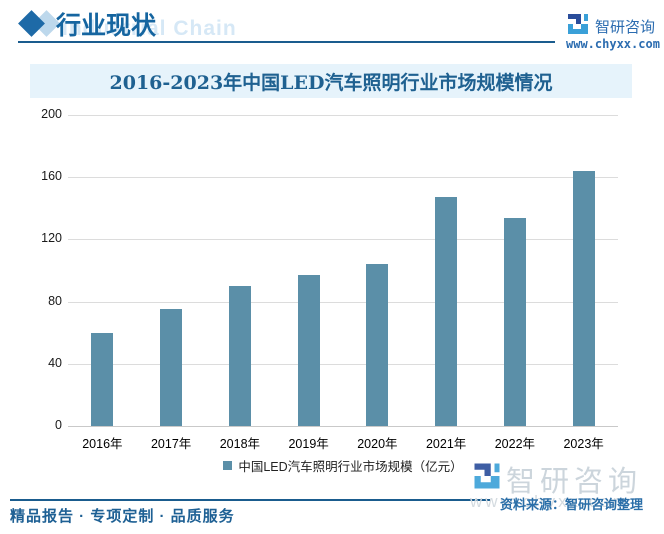 The height and width of the screenshot is (534, 664). I want to click on legend-label: 中国LED汽车照明行业市场规模（亿元）, so click(350, 466).